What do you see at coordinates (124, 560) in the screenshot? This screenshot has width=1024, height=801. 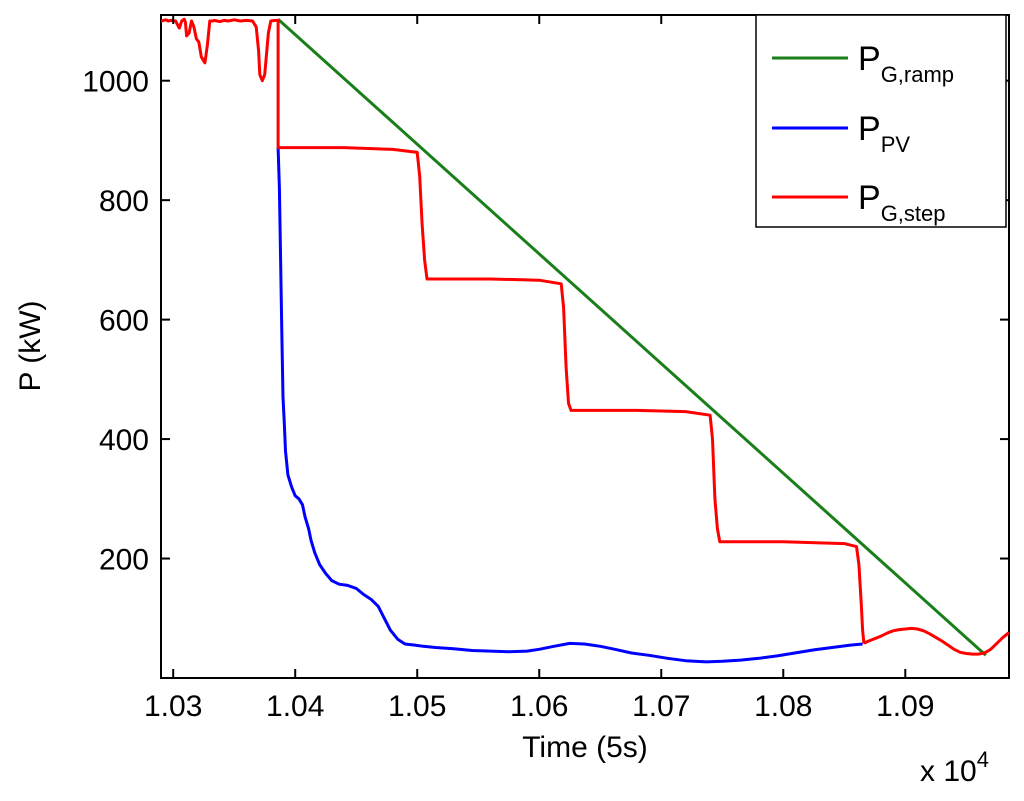 I see `y-tick-label: 200` at bounding box center [124, 560].